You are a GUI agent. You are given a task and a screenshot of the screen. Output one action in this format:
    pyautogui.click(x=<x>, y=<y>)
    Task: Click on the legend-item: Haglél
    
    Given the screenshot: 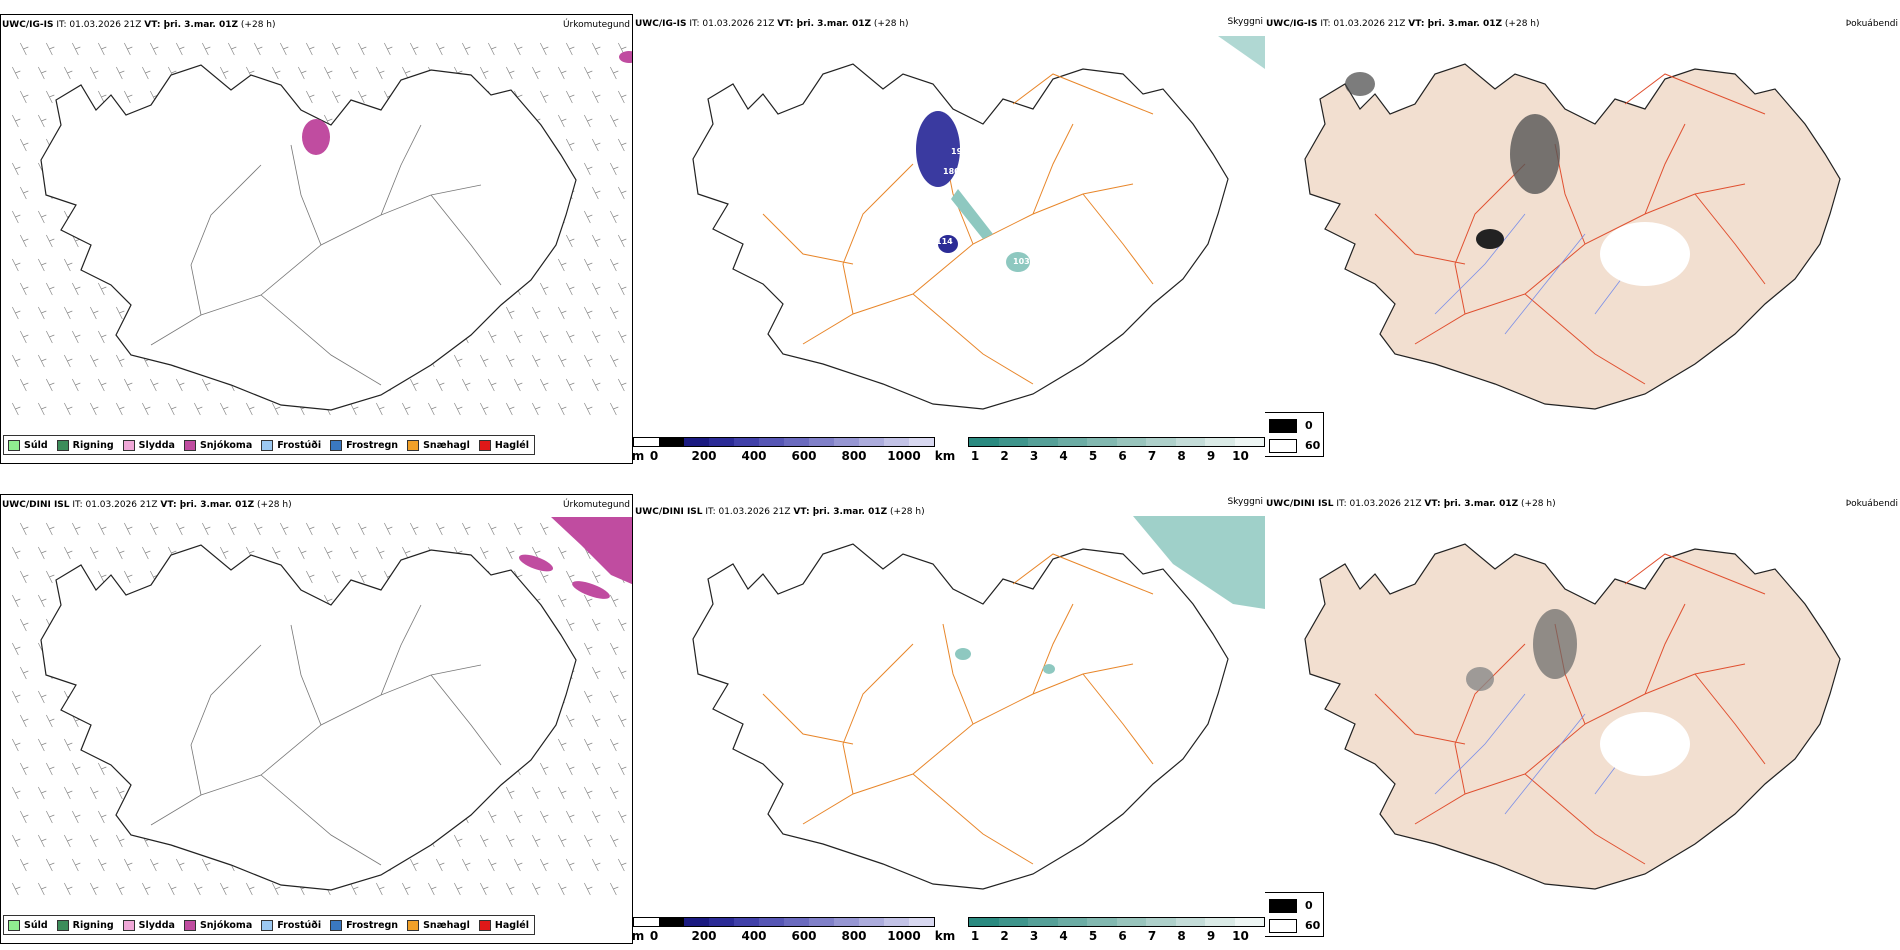 What is the action you would take?
    pyautogui.click(x=503, y=445)
    